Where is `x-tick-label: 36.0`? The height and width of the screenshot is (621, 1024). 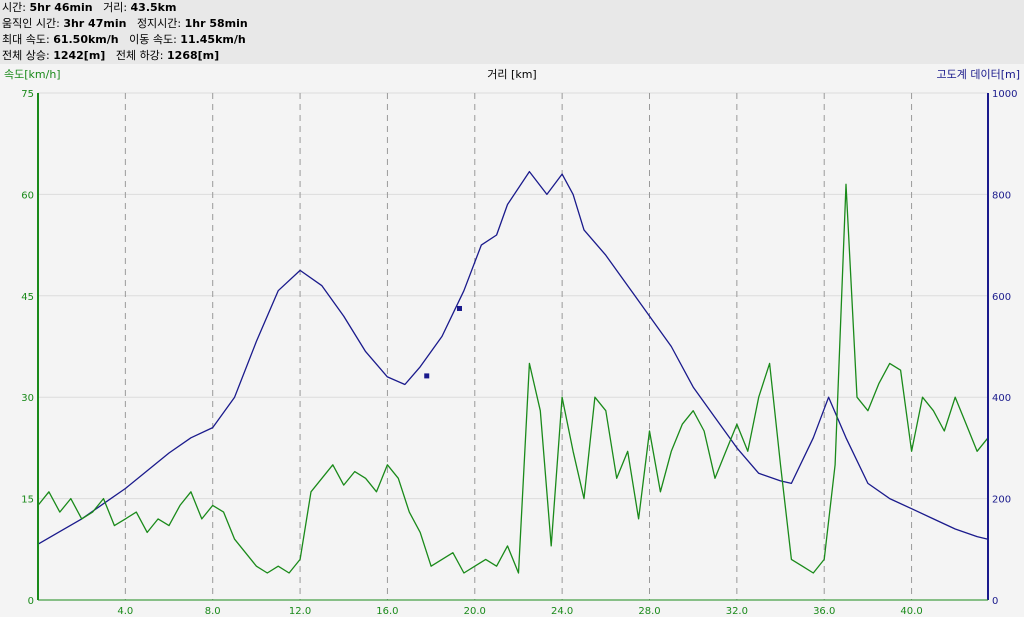 x-tick-label: 36.0 is located at coordinates (824, 611).